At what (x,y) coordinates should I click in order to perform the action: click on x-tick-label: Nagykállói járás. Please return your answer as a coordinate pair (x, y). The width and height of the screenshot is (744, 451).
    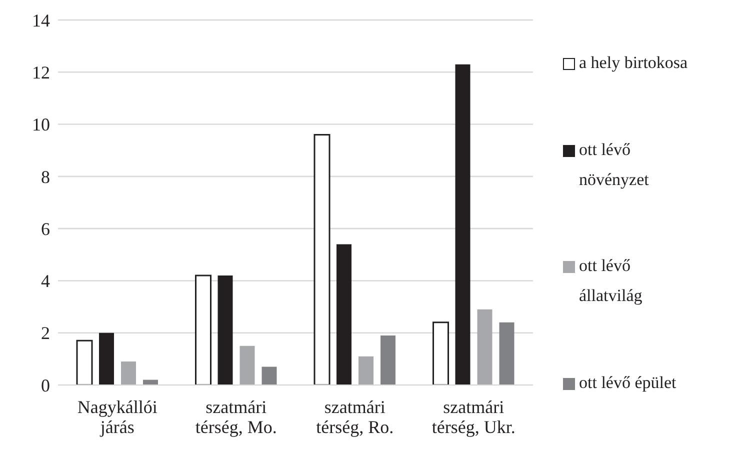
    Looking at the image, I should click on (117, 417).